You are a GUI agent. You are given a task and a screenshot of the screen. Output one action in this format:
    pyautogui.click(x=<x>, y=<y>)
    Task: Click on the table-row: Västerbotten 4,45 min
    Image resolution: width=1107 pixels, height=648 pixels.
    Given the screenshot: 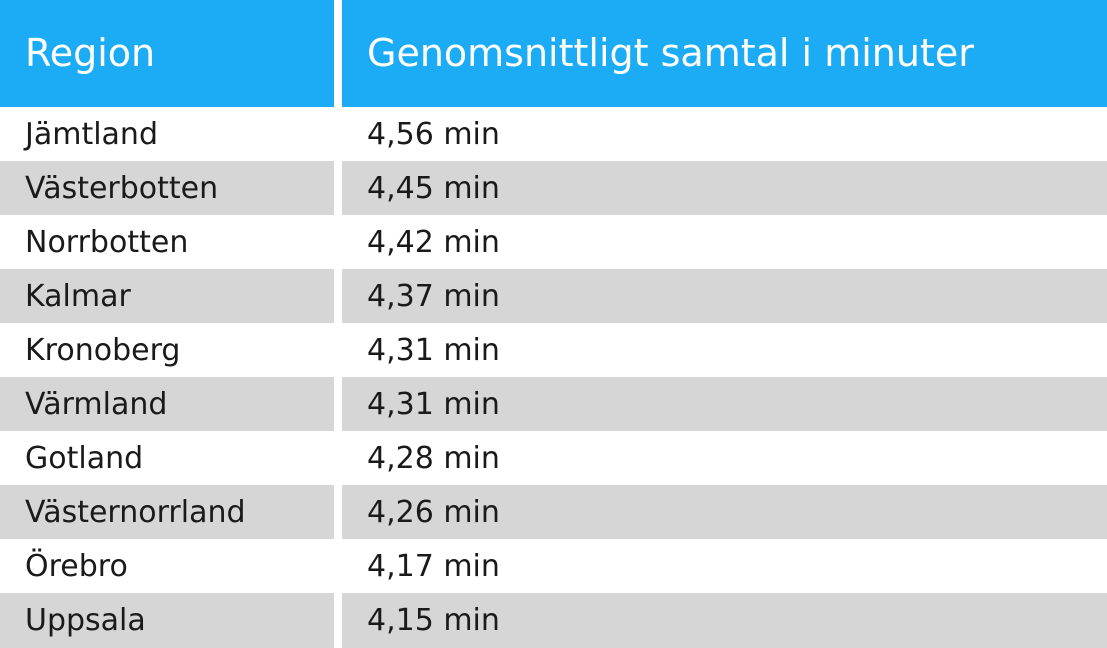 What is the action you would take?
    pyautogui.click(x=553, y=188)
    